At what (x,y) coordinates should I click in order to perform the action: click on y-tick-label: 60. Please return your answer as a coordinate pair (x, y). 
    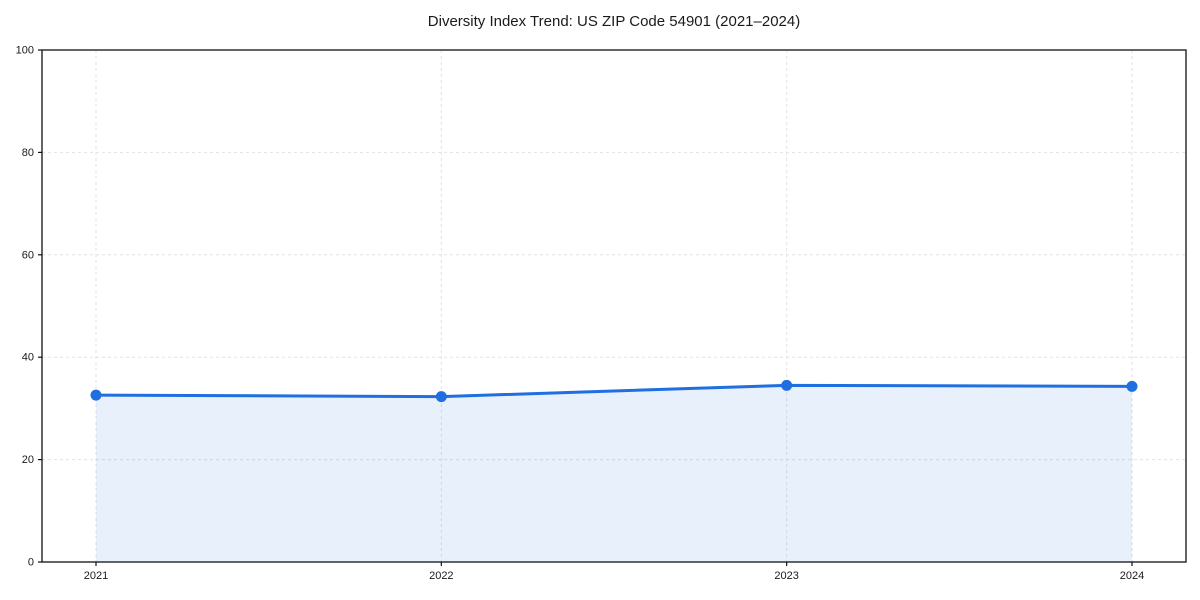
    Looking at the image, I should click on (28, 255).